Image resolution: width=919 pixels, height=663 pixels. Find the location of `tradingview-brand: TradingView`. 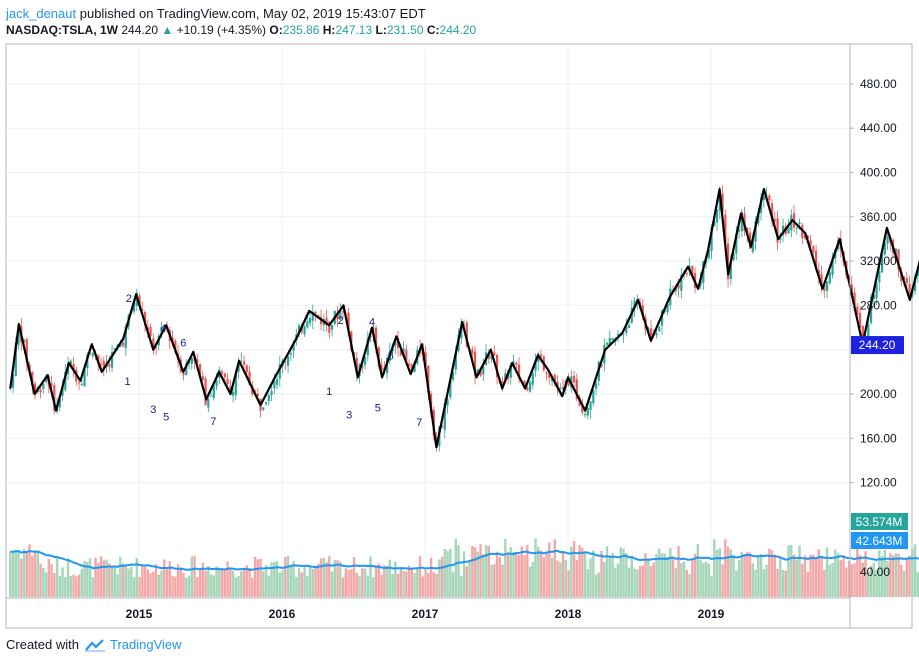

tradingview-brand: TradingView is located at coordinates (145, 644).